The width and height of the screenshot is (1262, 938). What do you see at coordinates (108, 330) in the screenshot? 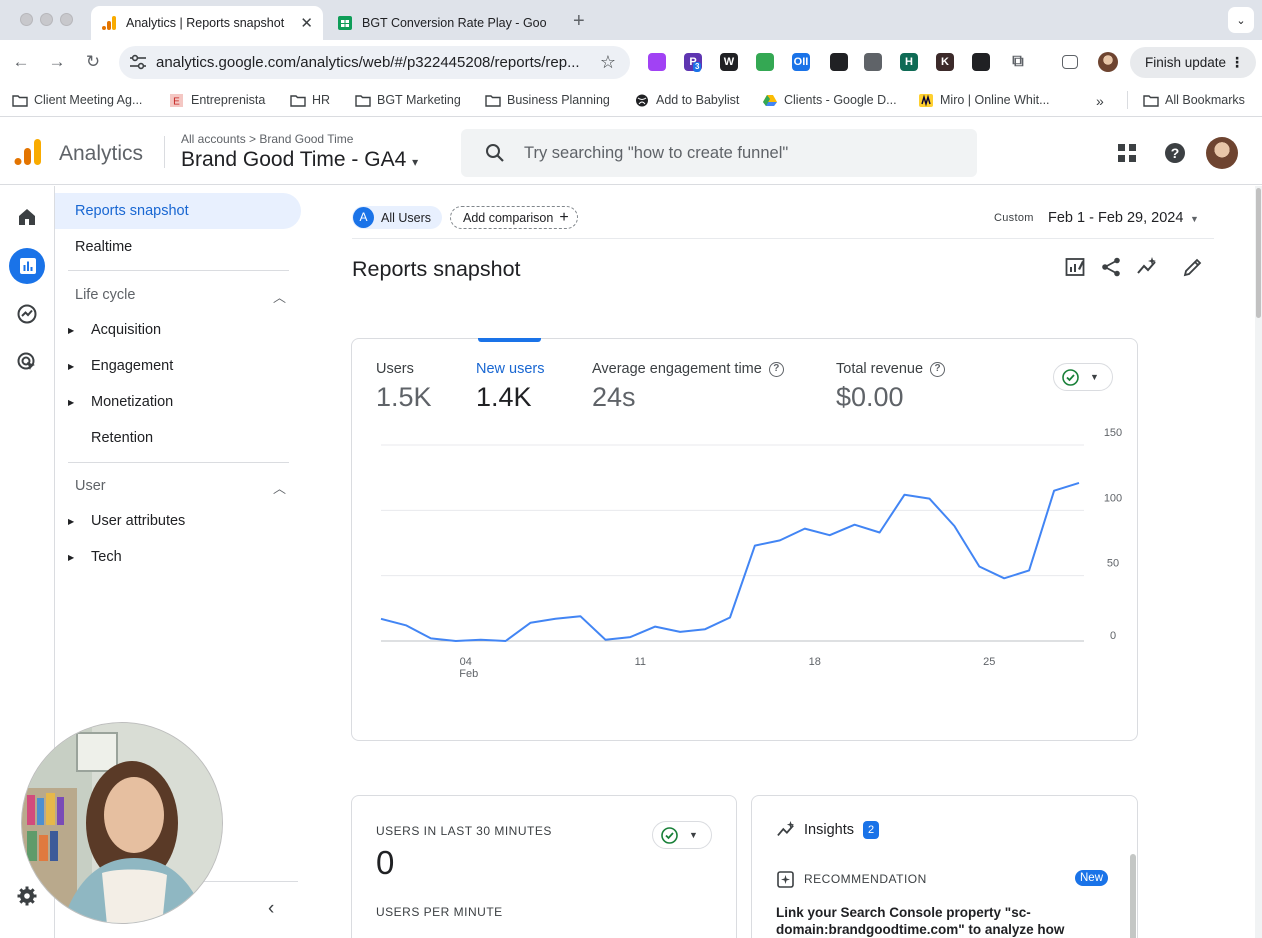
I see `nav-acquisition: ▶ Acquisition` at bounding box center [108, 330].